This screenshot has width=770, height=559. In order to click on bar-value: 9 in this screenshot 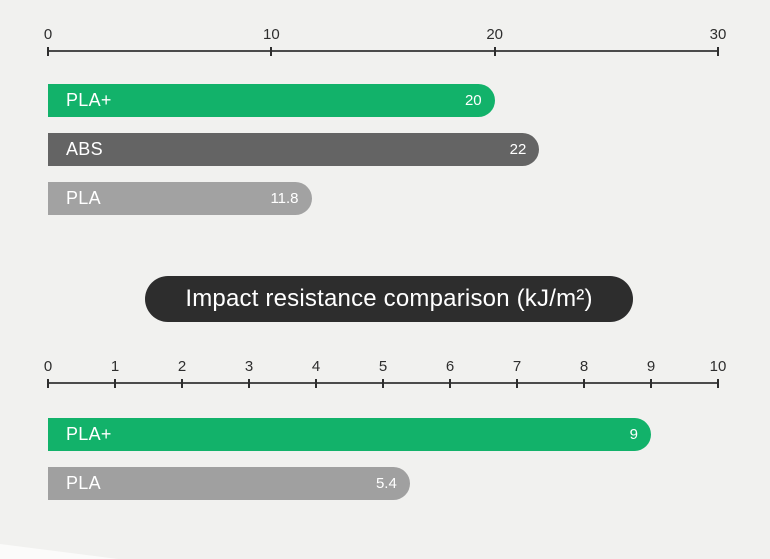, I will do `click(633, 434)`.